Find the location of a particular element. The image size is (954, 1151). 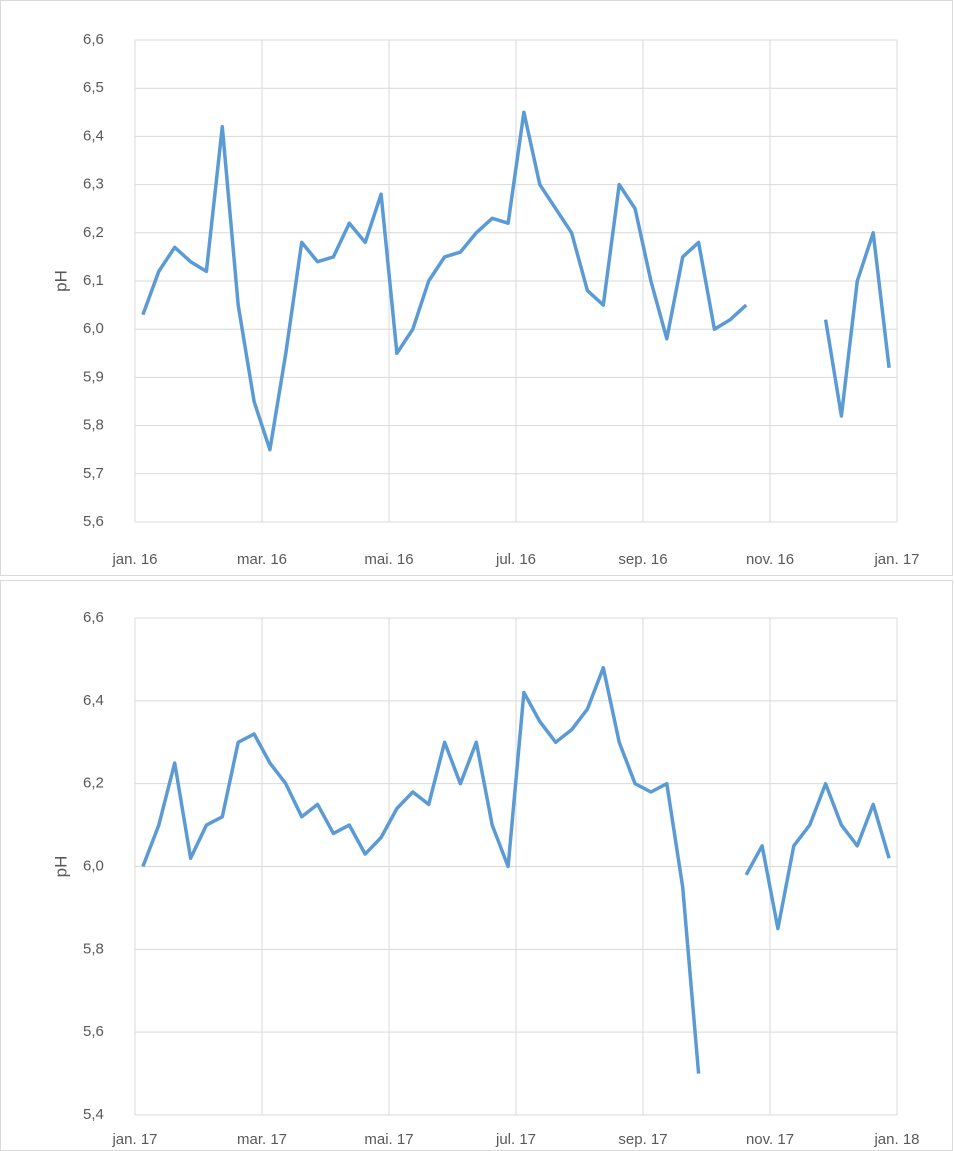

x-tick-label: mar. 16 is located at coordinates (262, 559).